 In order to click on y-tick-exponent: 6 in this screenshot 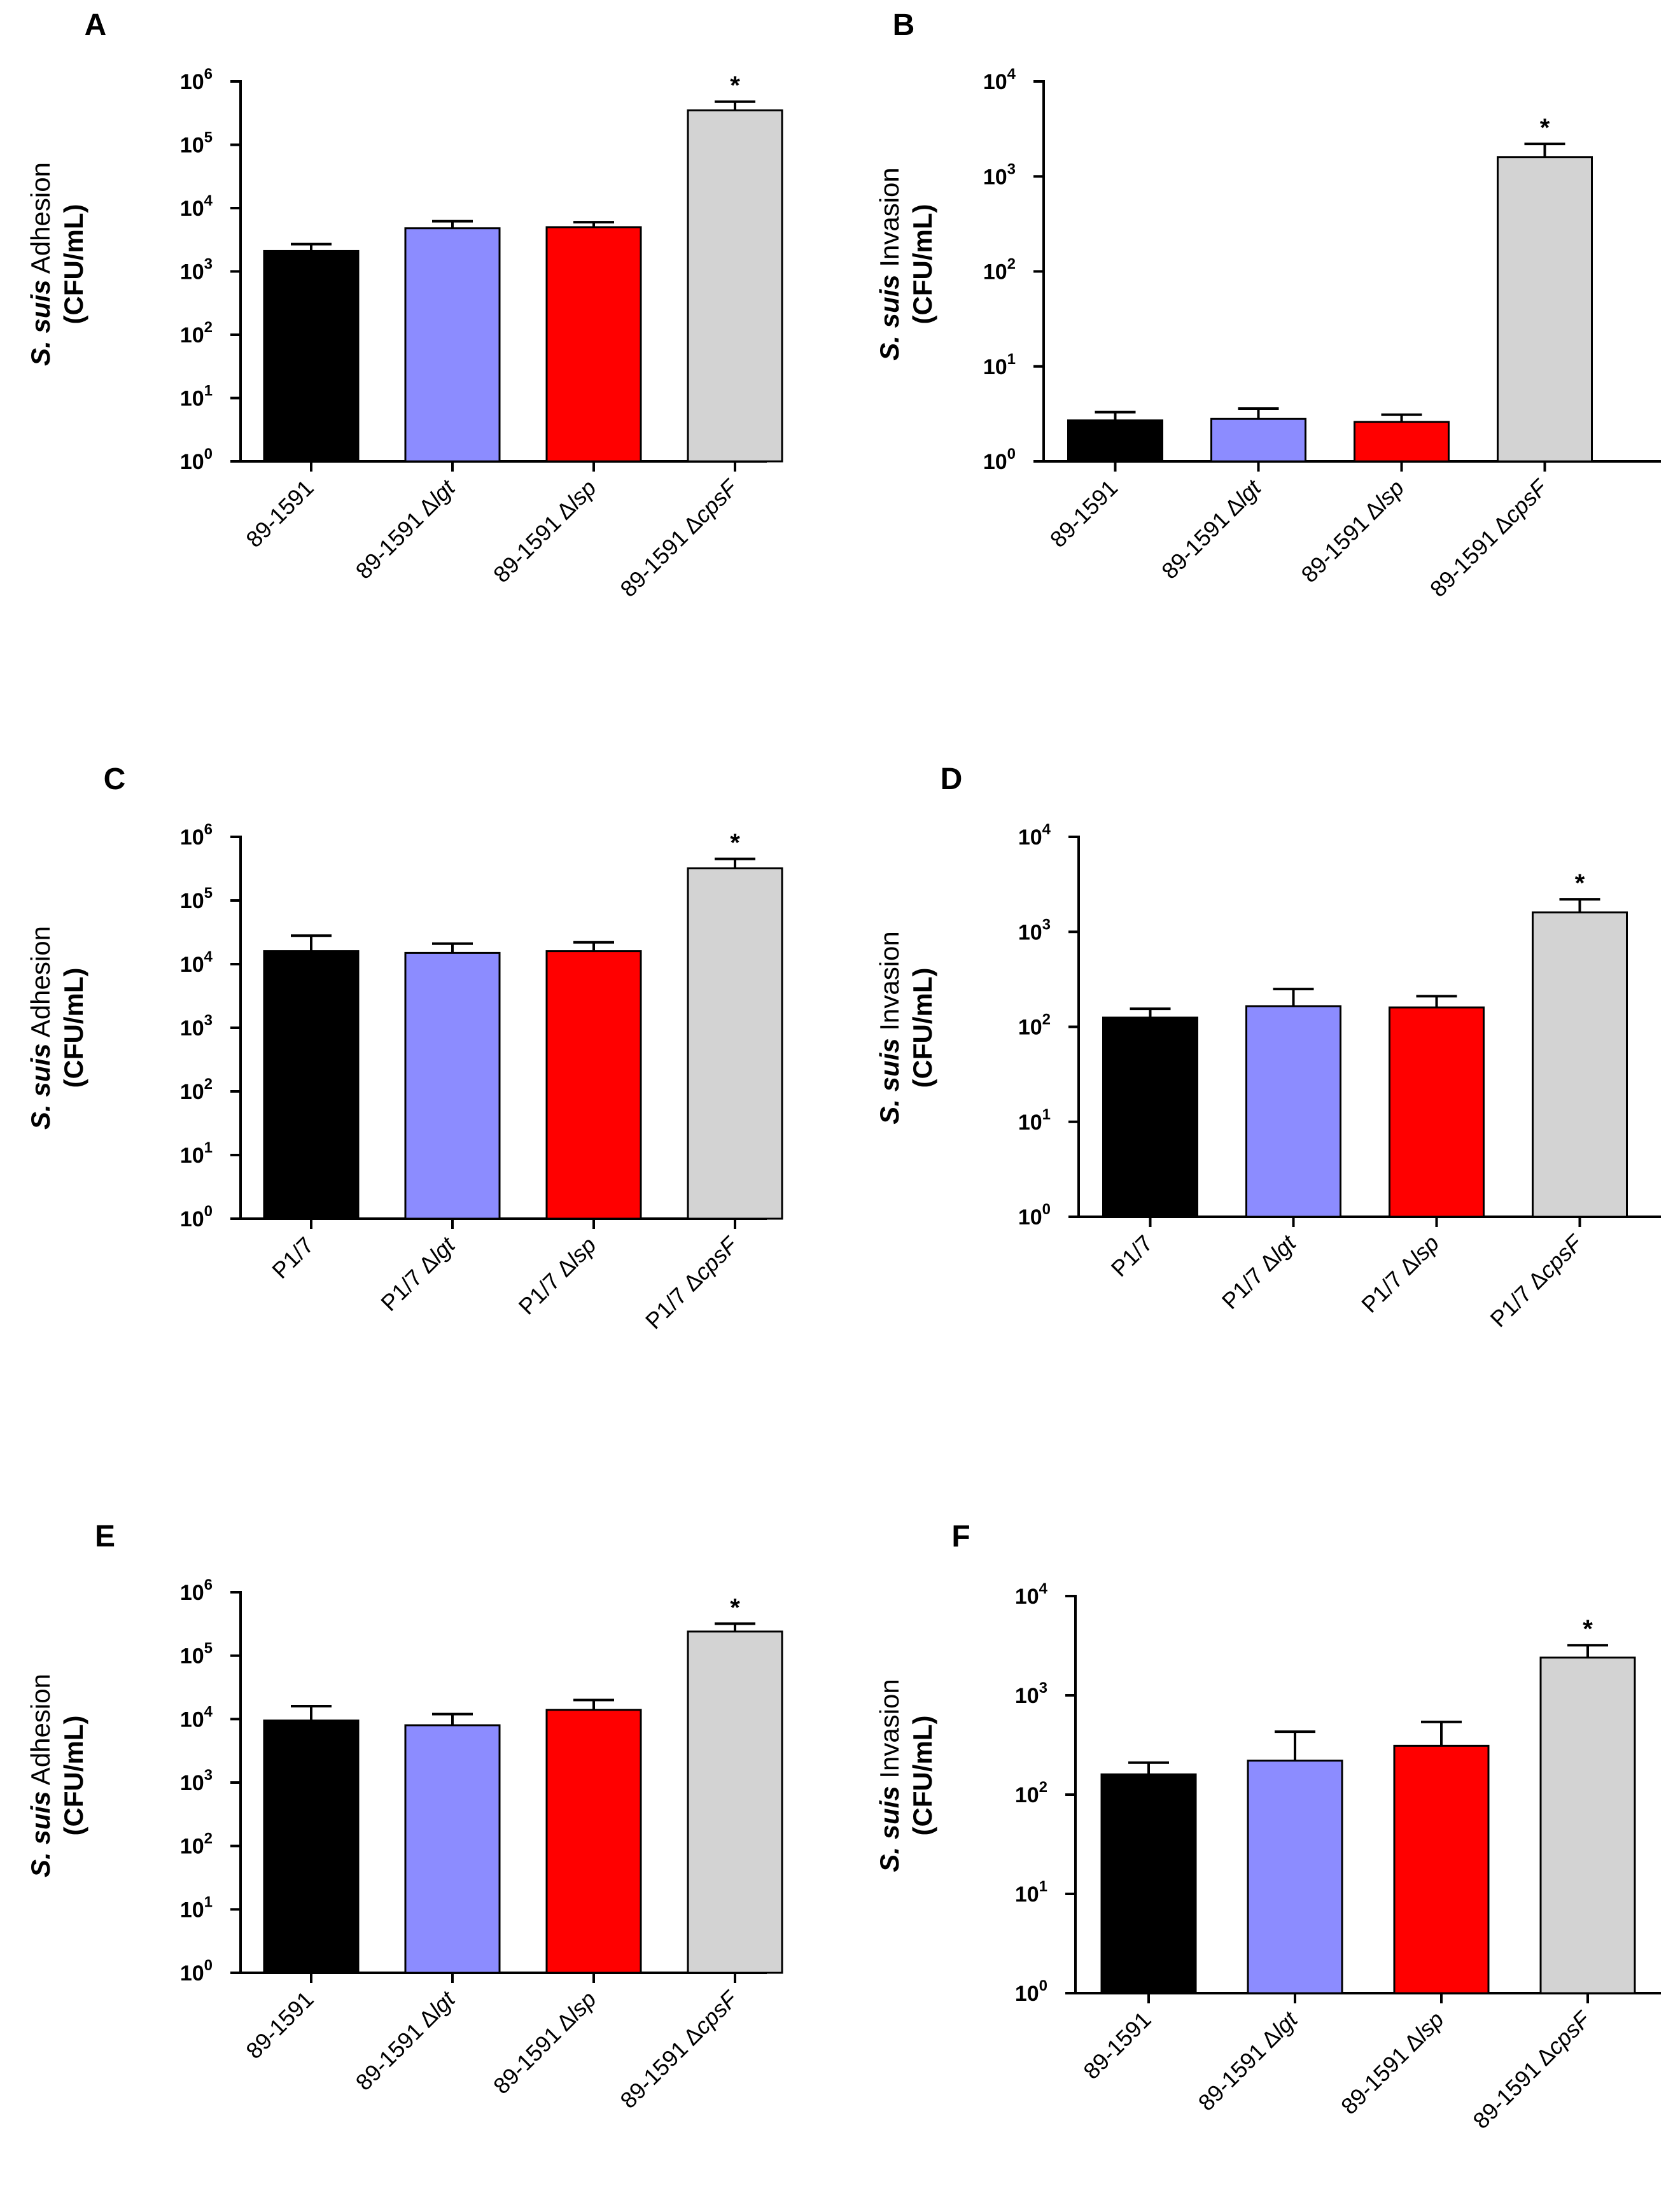, I will do `click(208, 829)`.